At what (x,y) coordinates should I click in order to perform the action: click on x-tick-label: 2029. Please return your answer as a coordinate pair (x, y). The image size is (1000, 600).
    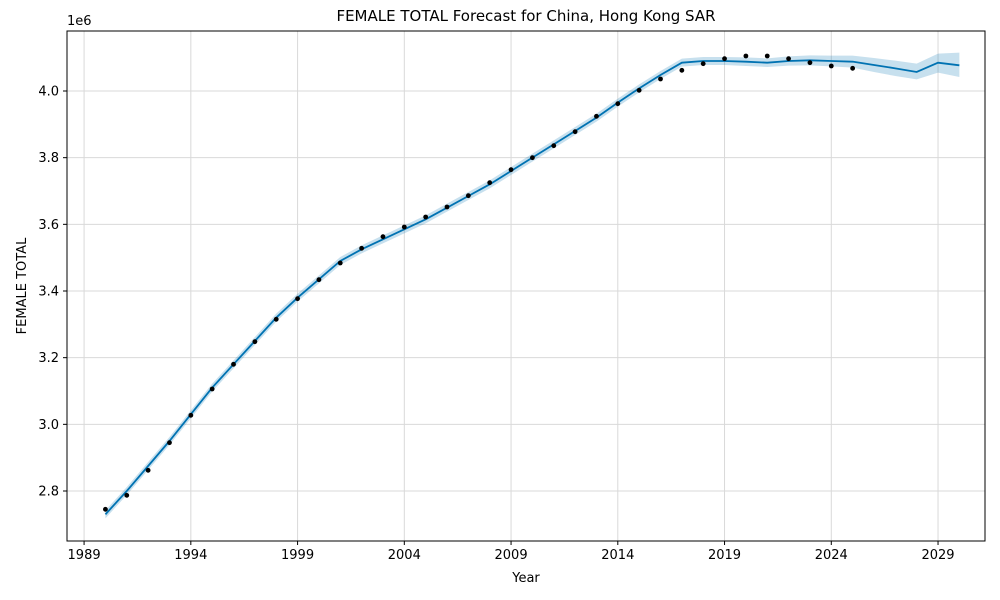
    Looking at the image, I should click on (937, 555).